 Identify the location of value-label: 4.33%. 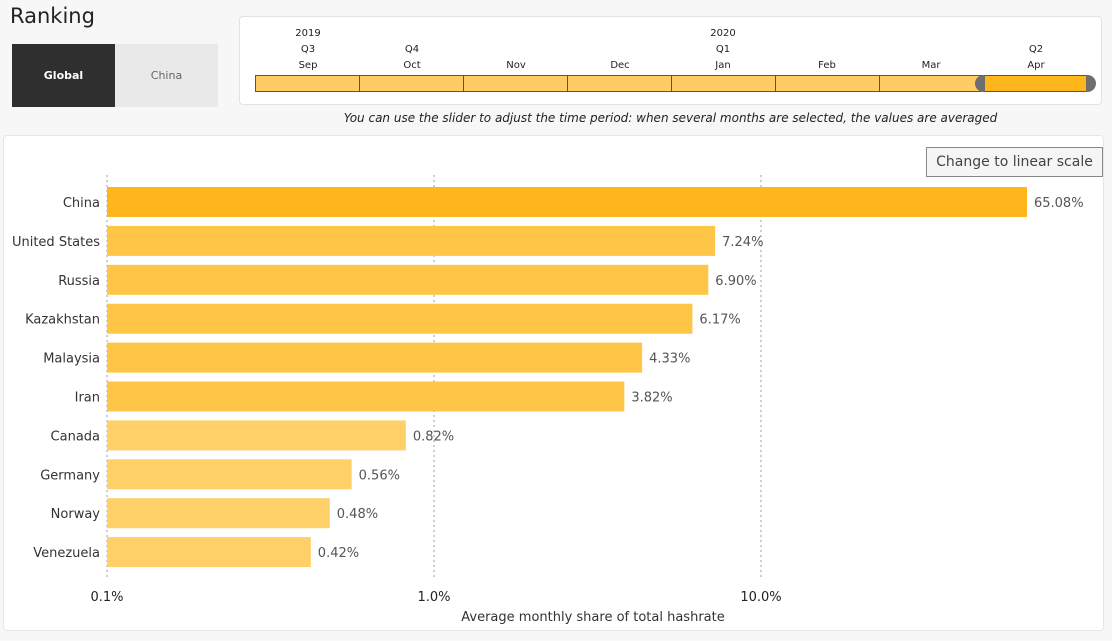
(669, 359).